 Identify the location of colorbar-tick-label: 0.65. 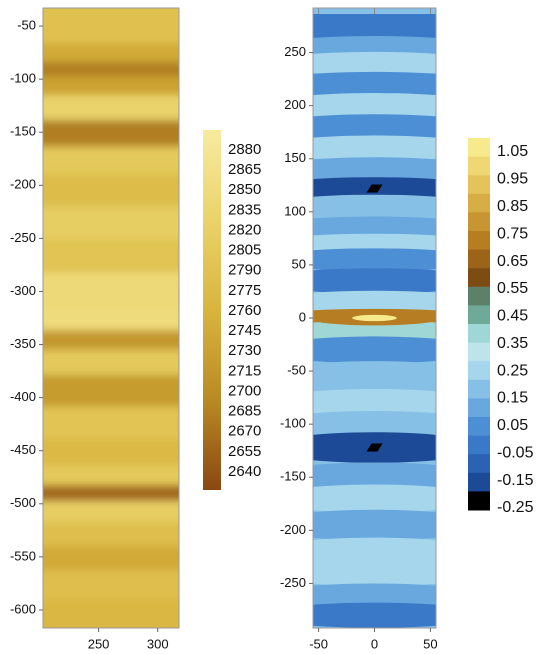
(512, 261).